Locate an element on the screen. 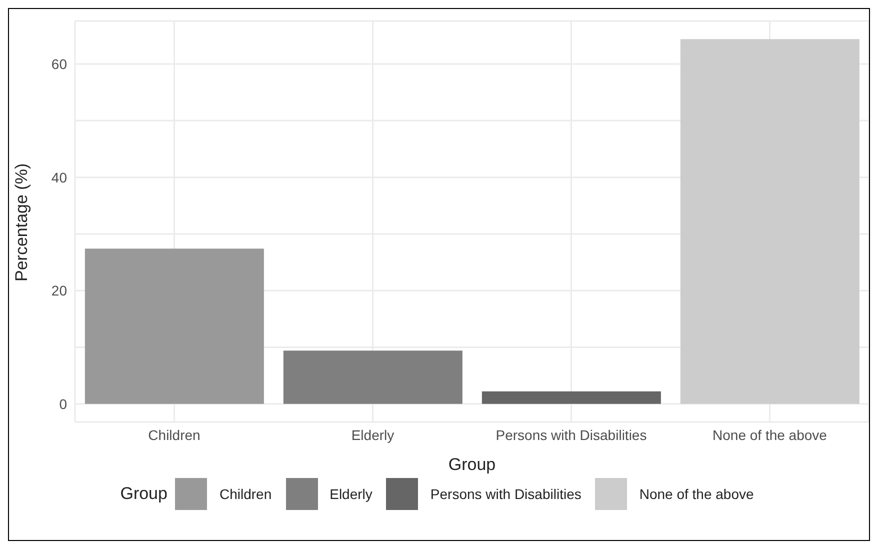 The width and height of the screenshot is (880, 551). legend-label: Children is located at coordinates (245, 494).